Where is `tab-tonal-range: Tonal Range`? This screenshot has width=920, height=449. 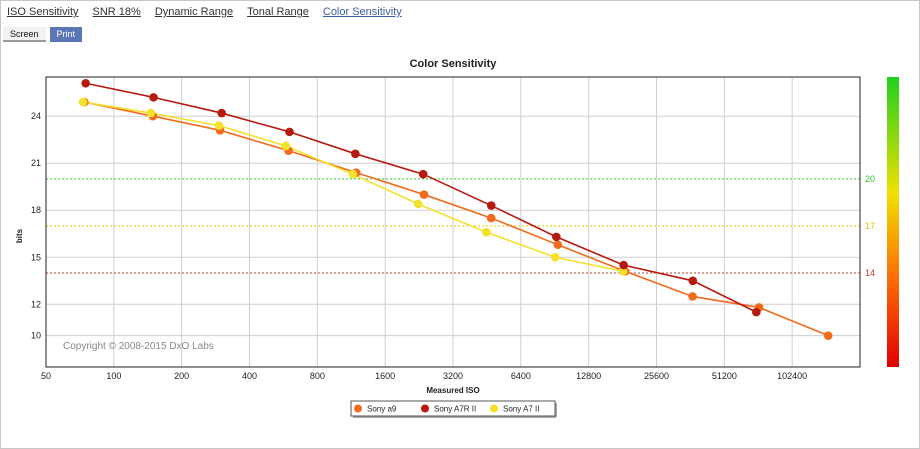 tab-tonal-range: Tonal Range is located at coordinates (278, 12).